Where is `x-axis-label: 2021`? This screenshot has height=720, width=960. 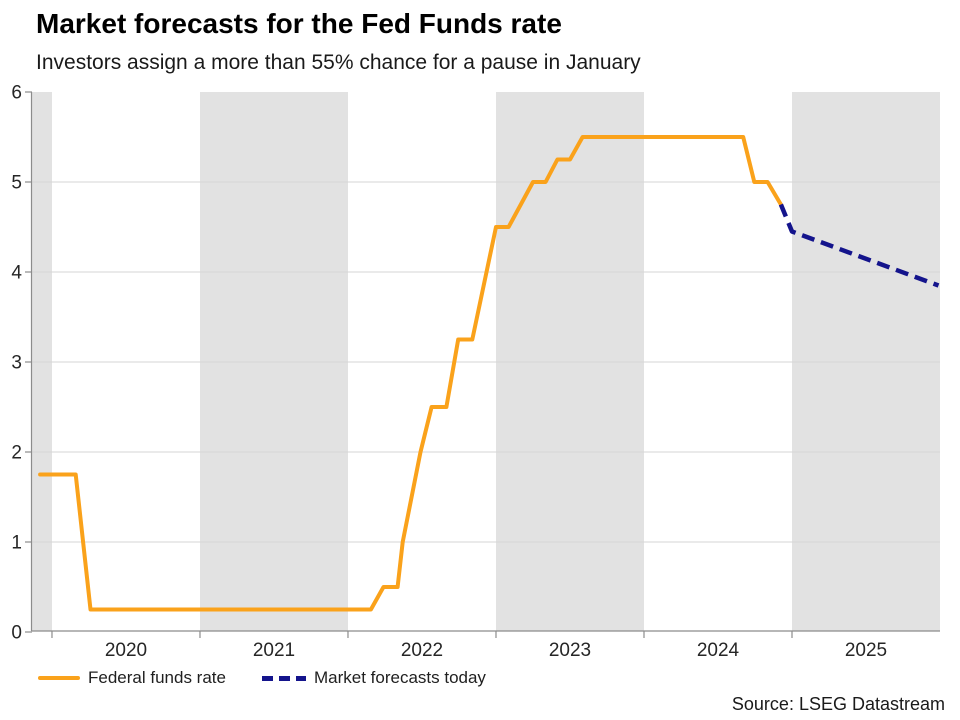 x-axis-label: 2021 is located at coordinates (274, 650).